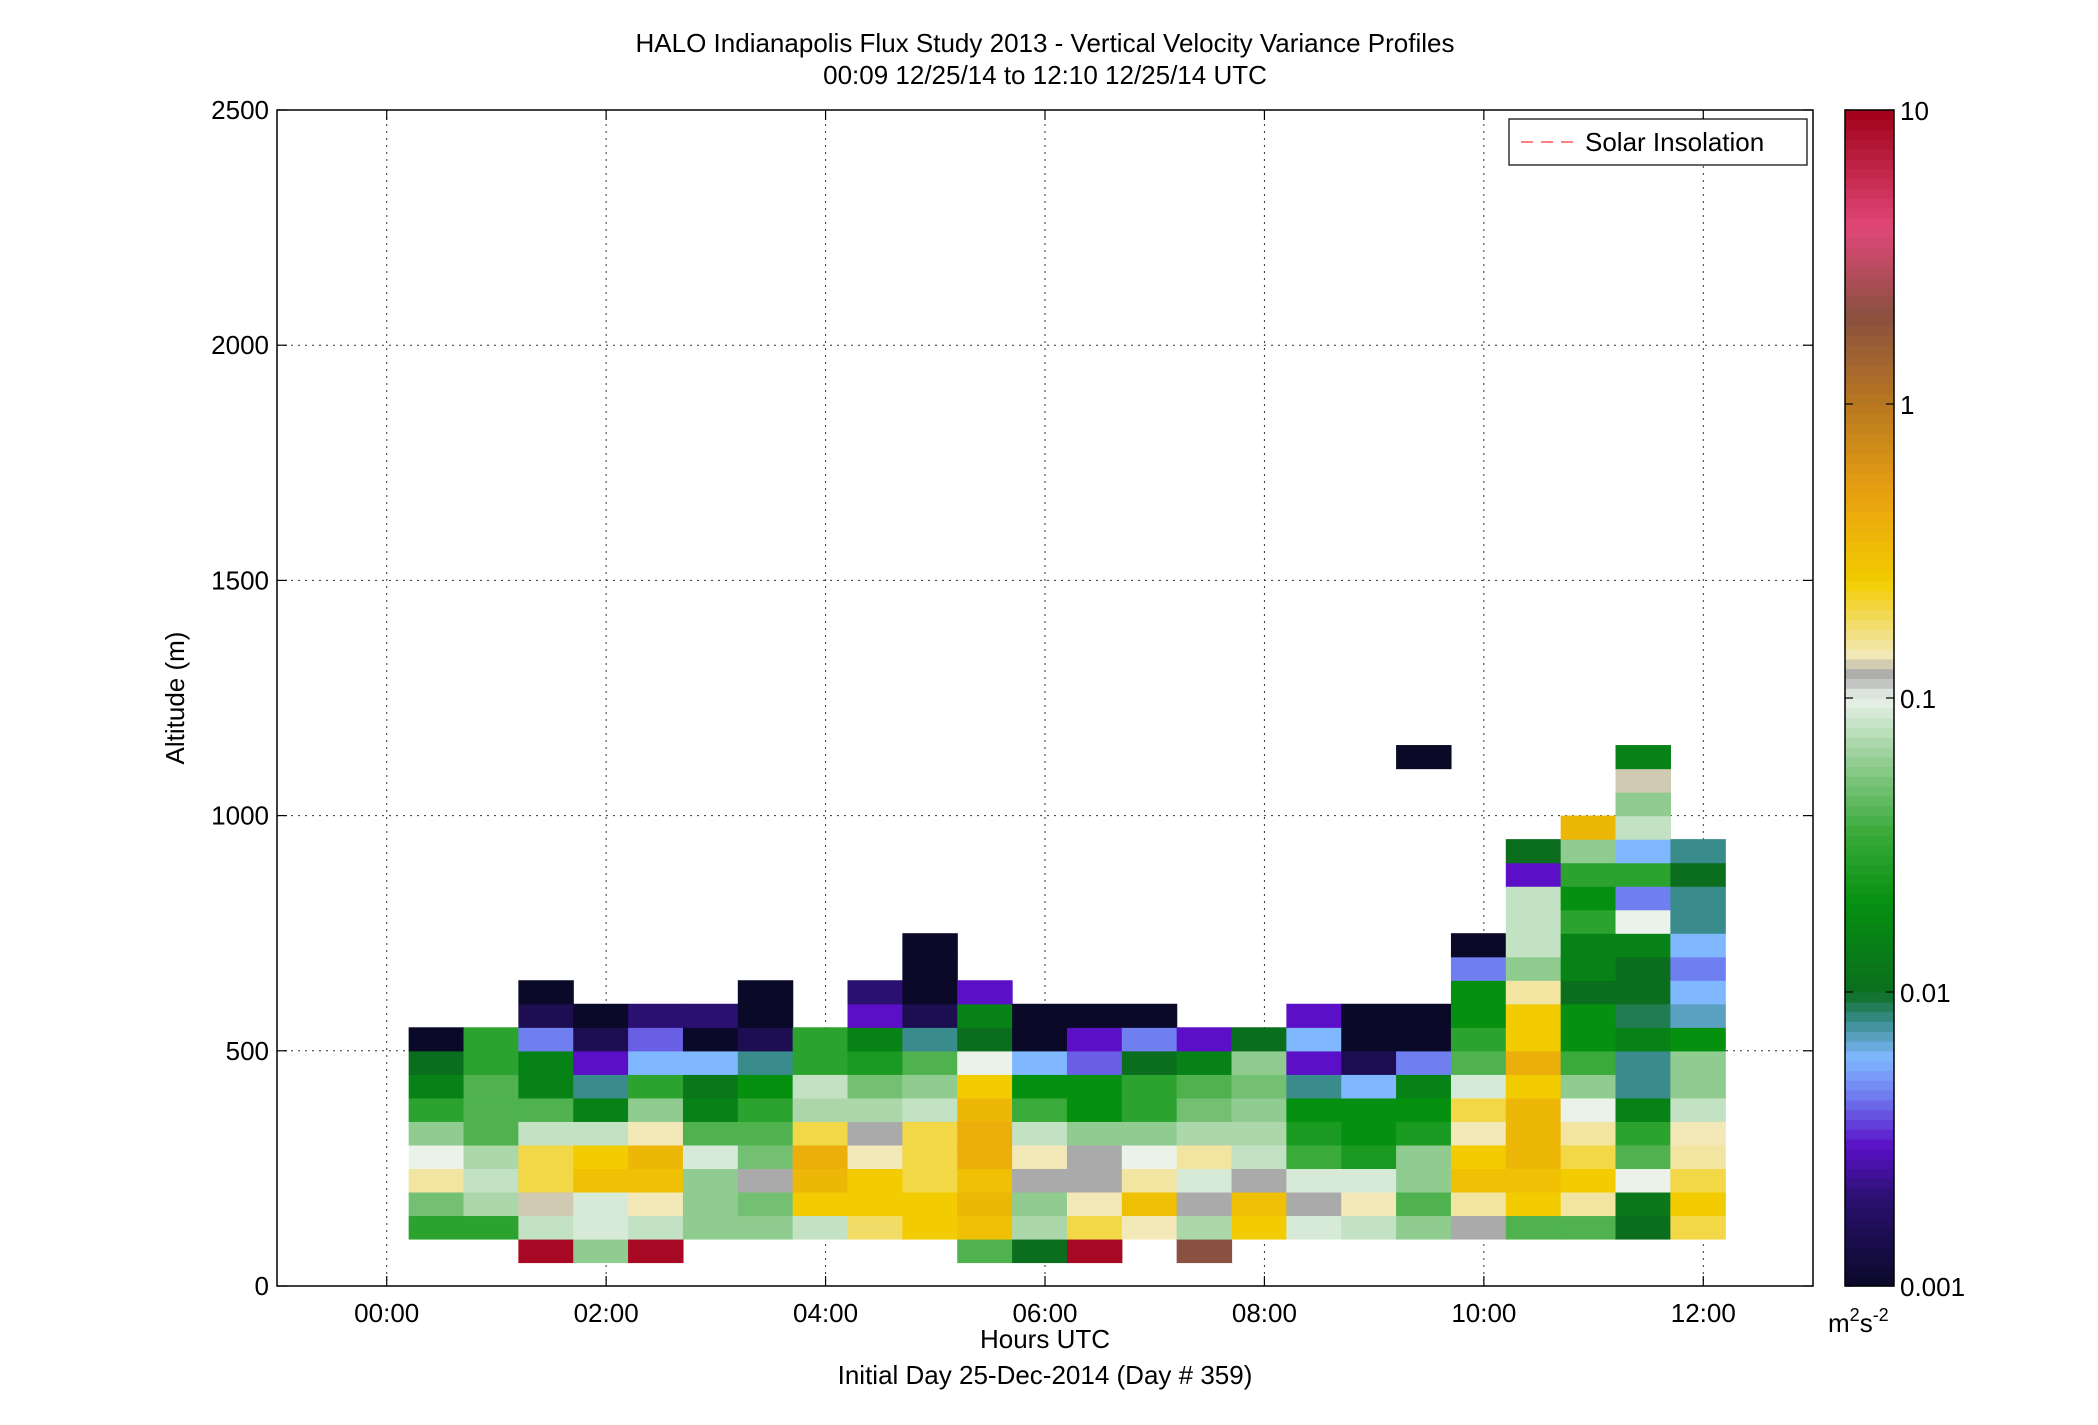  I want to click on y-tick-labels: 0 500 1000 1500 2000 2500, so click(240, 698).